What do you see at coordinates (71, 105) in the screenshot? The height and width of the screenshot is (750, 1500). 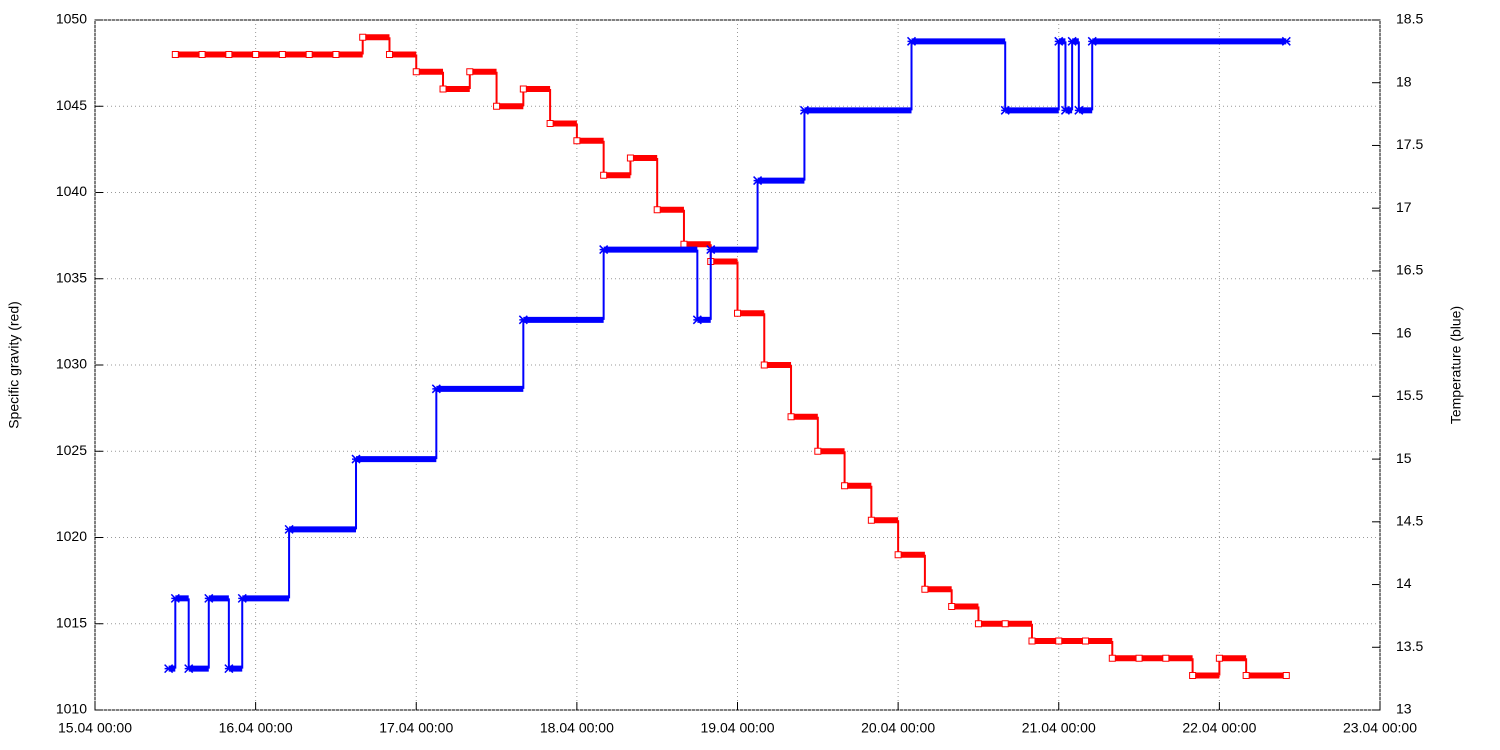 I see `y-tick-label: 1045` at bounding box center [71, 105].